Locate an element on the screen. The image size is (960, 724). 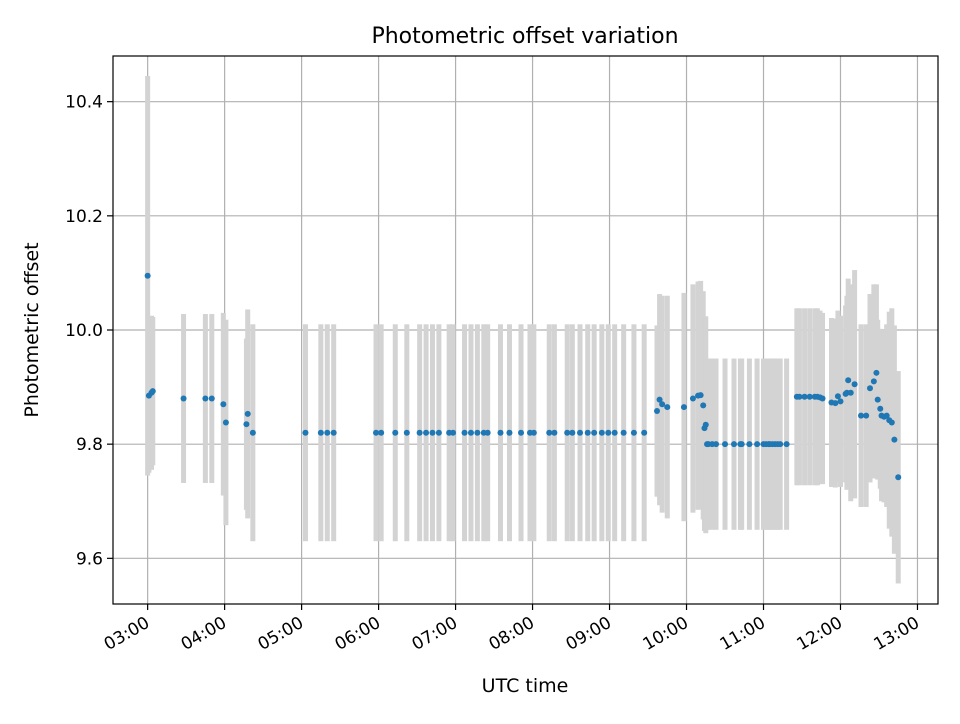
y-tick-label: 9.8 is located at coordinates (89, 445).